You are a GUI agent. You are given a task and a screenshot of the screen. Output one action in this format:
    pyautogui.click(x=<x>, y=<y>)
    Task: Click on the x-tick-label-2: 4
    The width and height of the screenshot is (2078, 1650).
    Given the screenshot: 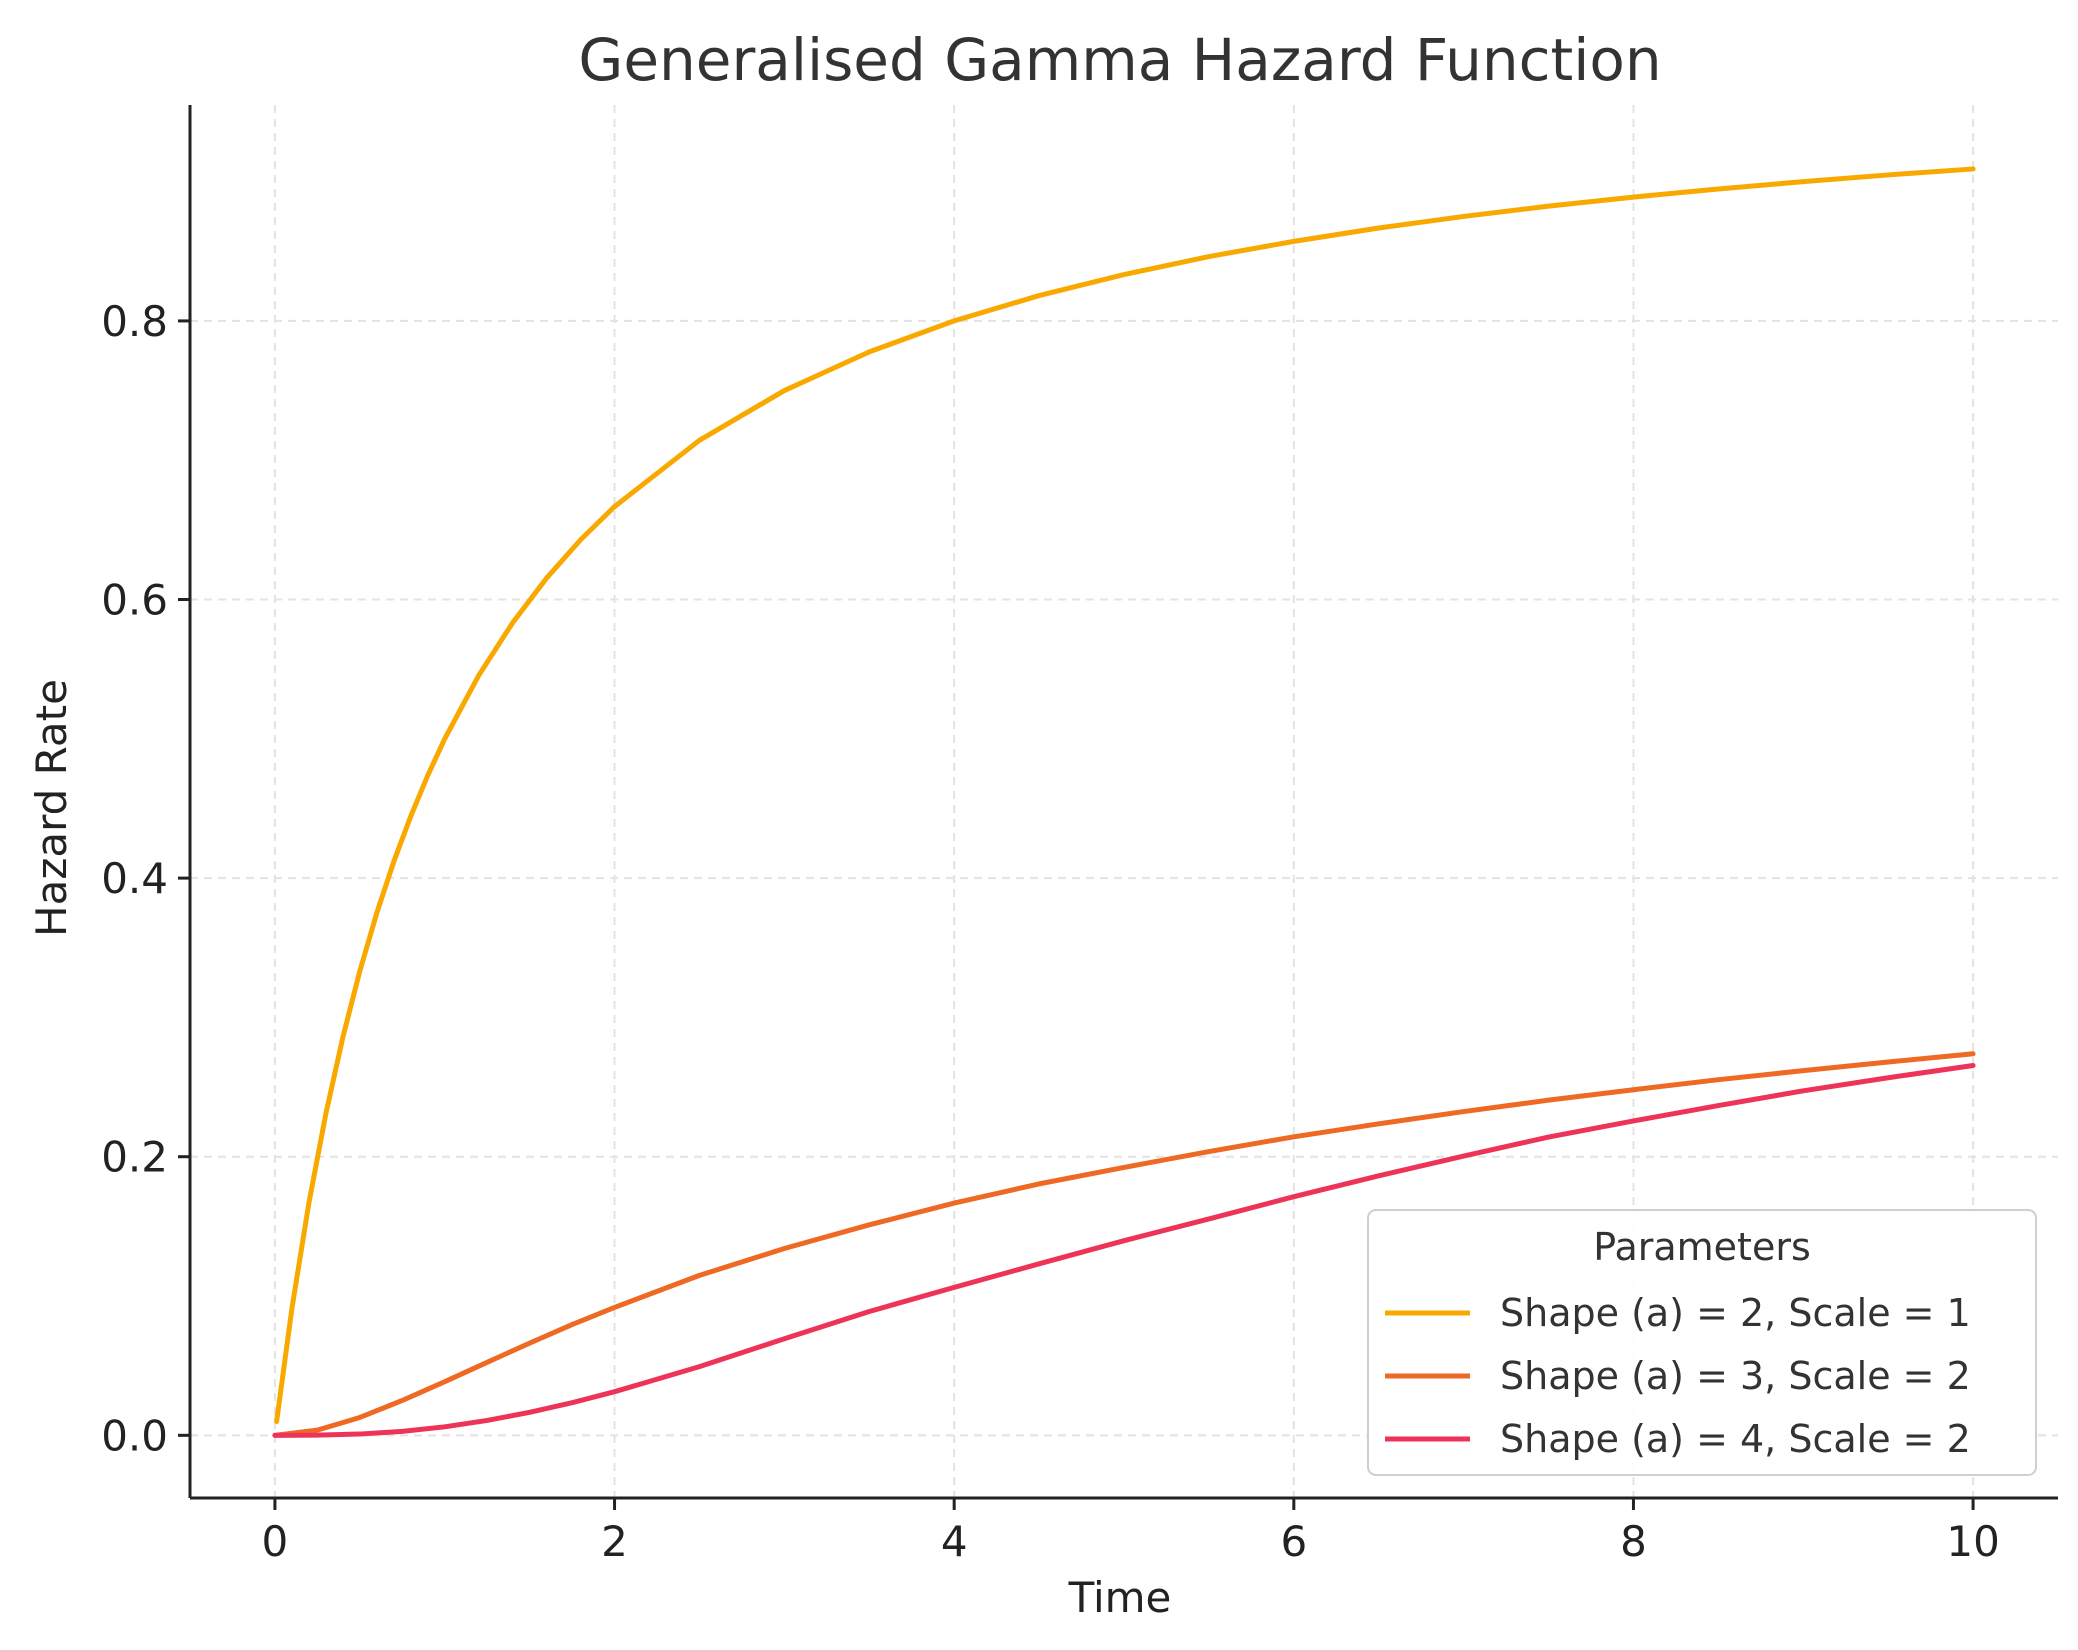 What is the action you would take?
    pyautogui.click(x=954, y=1541)
    